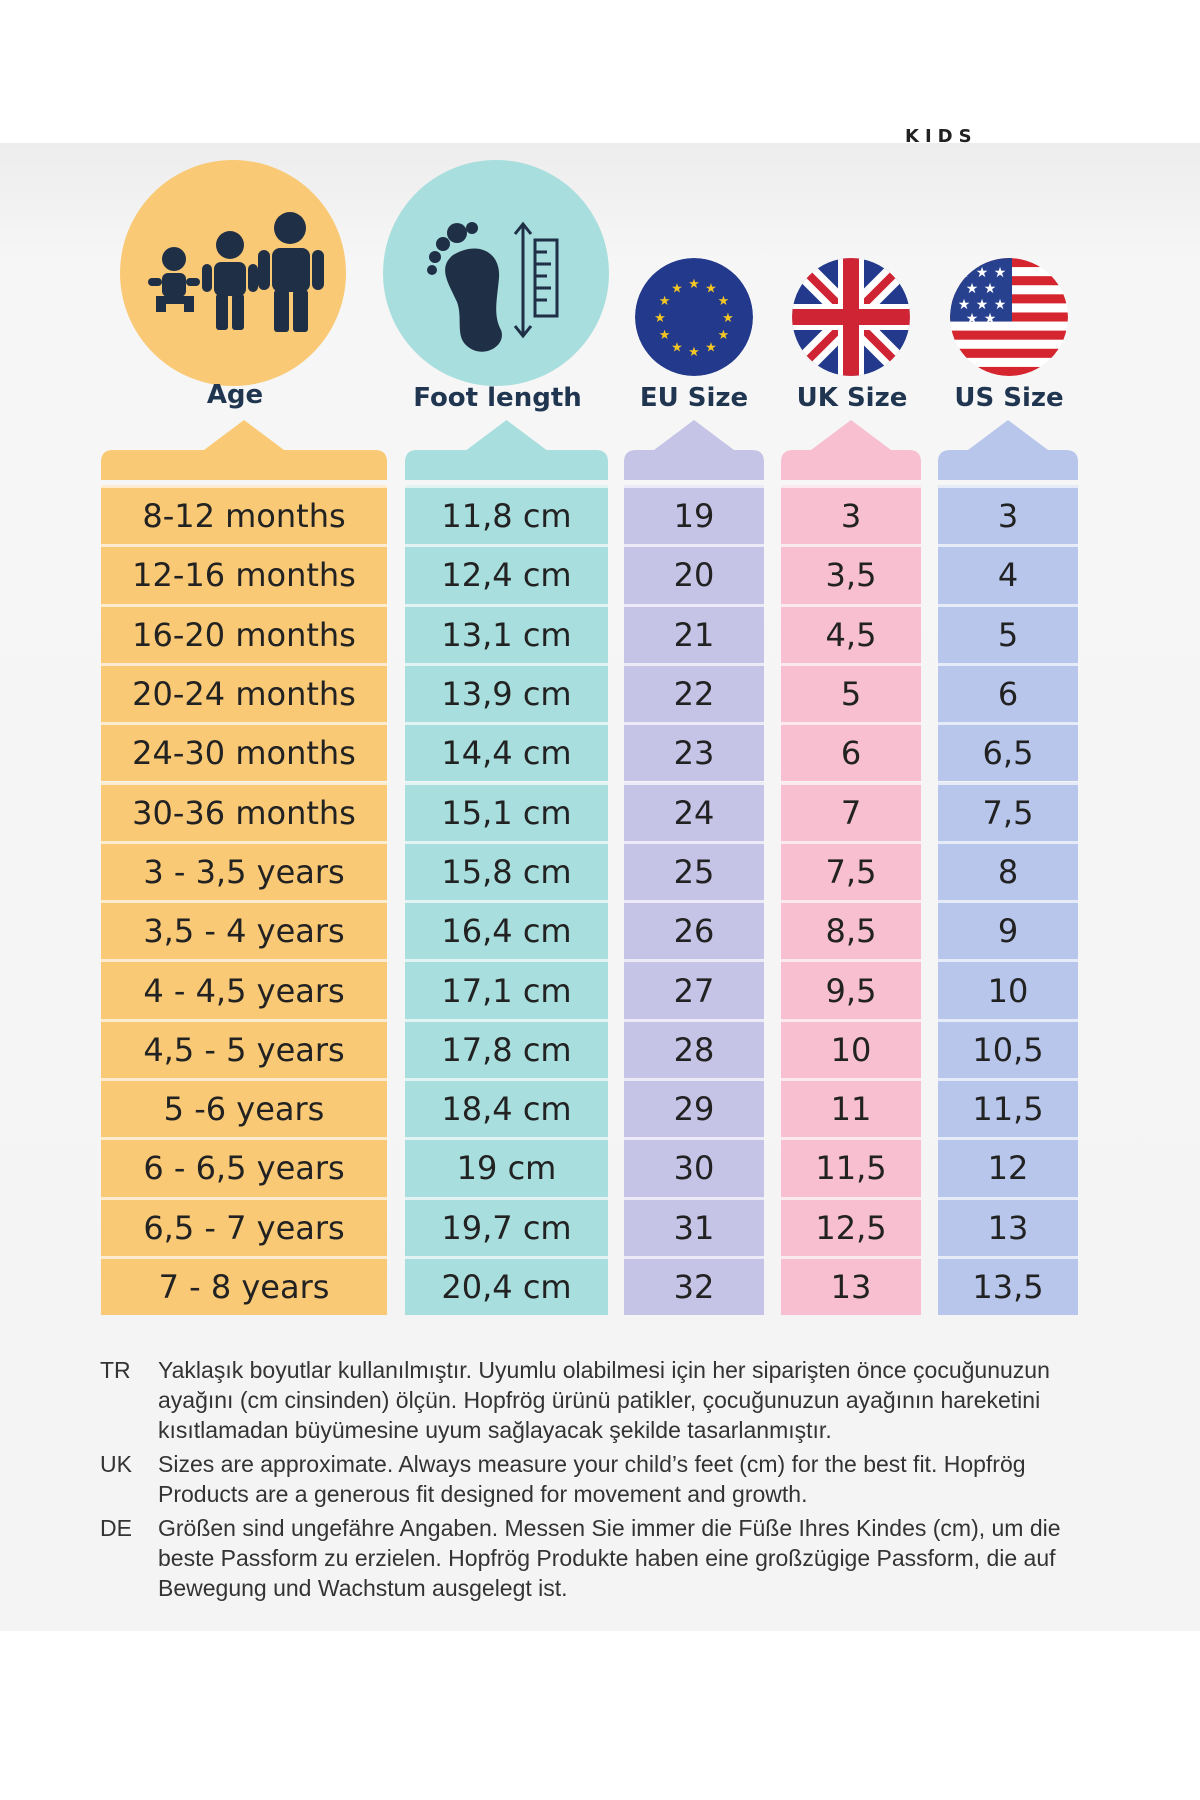 This screenshot has width=1200, height=1800. What do you see at coordinates (1008, 692) in the screenshot?
I see `us-cell: 6` at bounding box center [1008, 692].